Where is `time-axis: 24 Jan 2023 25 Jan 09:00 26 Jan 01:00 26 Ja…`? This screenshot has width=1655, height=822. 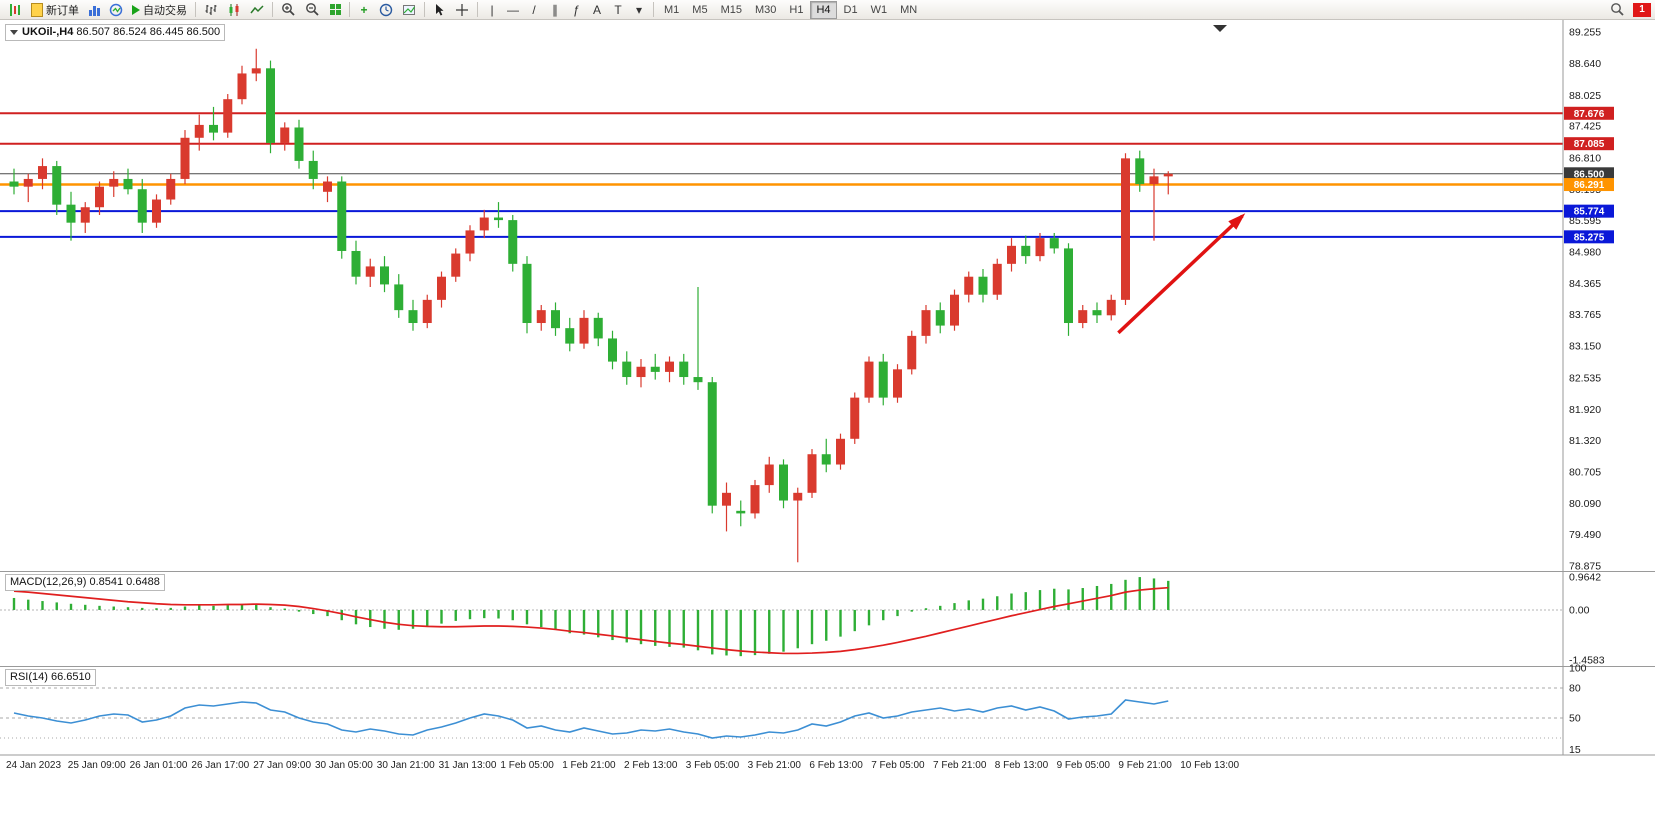 time-axis: 24 Jan 2023 25 Jan 09:00 26 Jan 01:00 26 Ja… is located at coordinates (623, 765).